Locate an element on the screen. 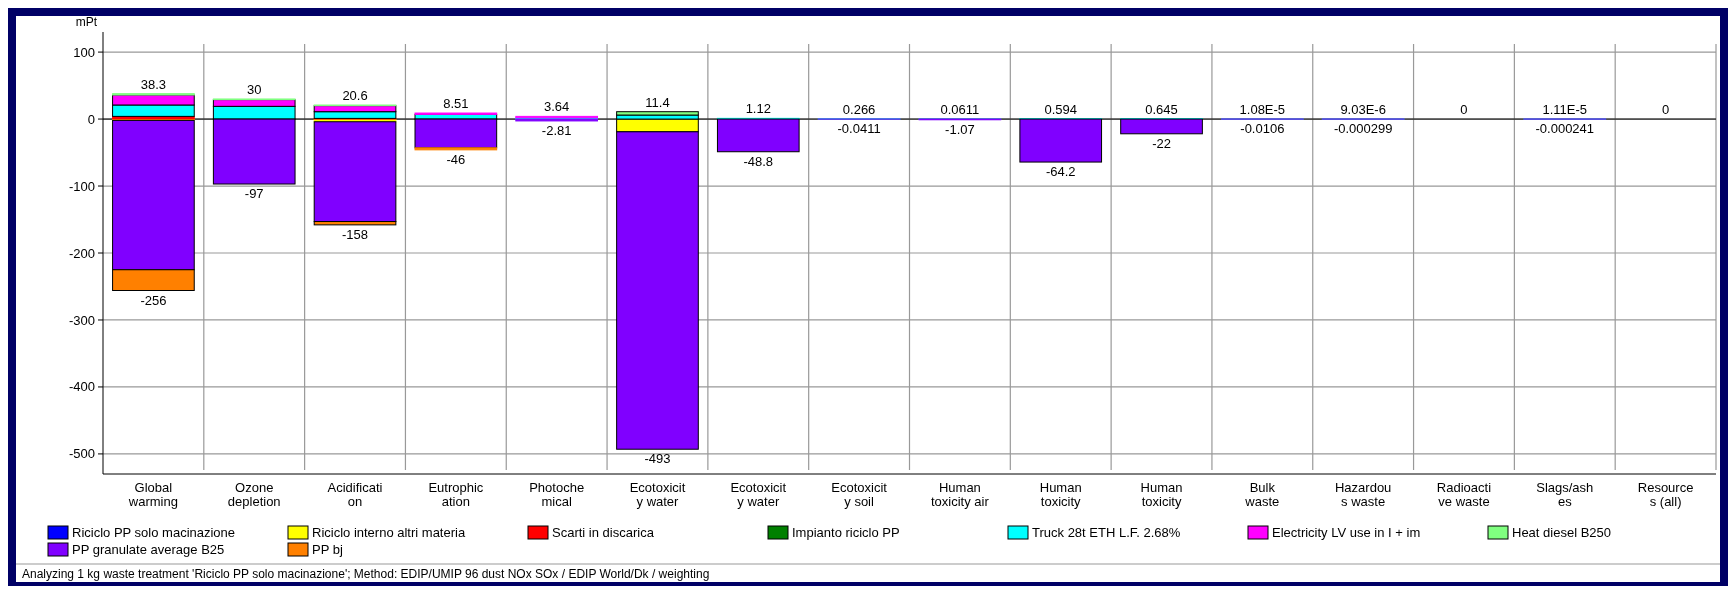 Image resolution: width=1736 pixels, height=594 pixels. text: 0.266 is located at coordinates (859, 109).